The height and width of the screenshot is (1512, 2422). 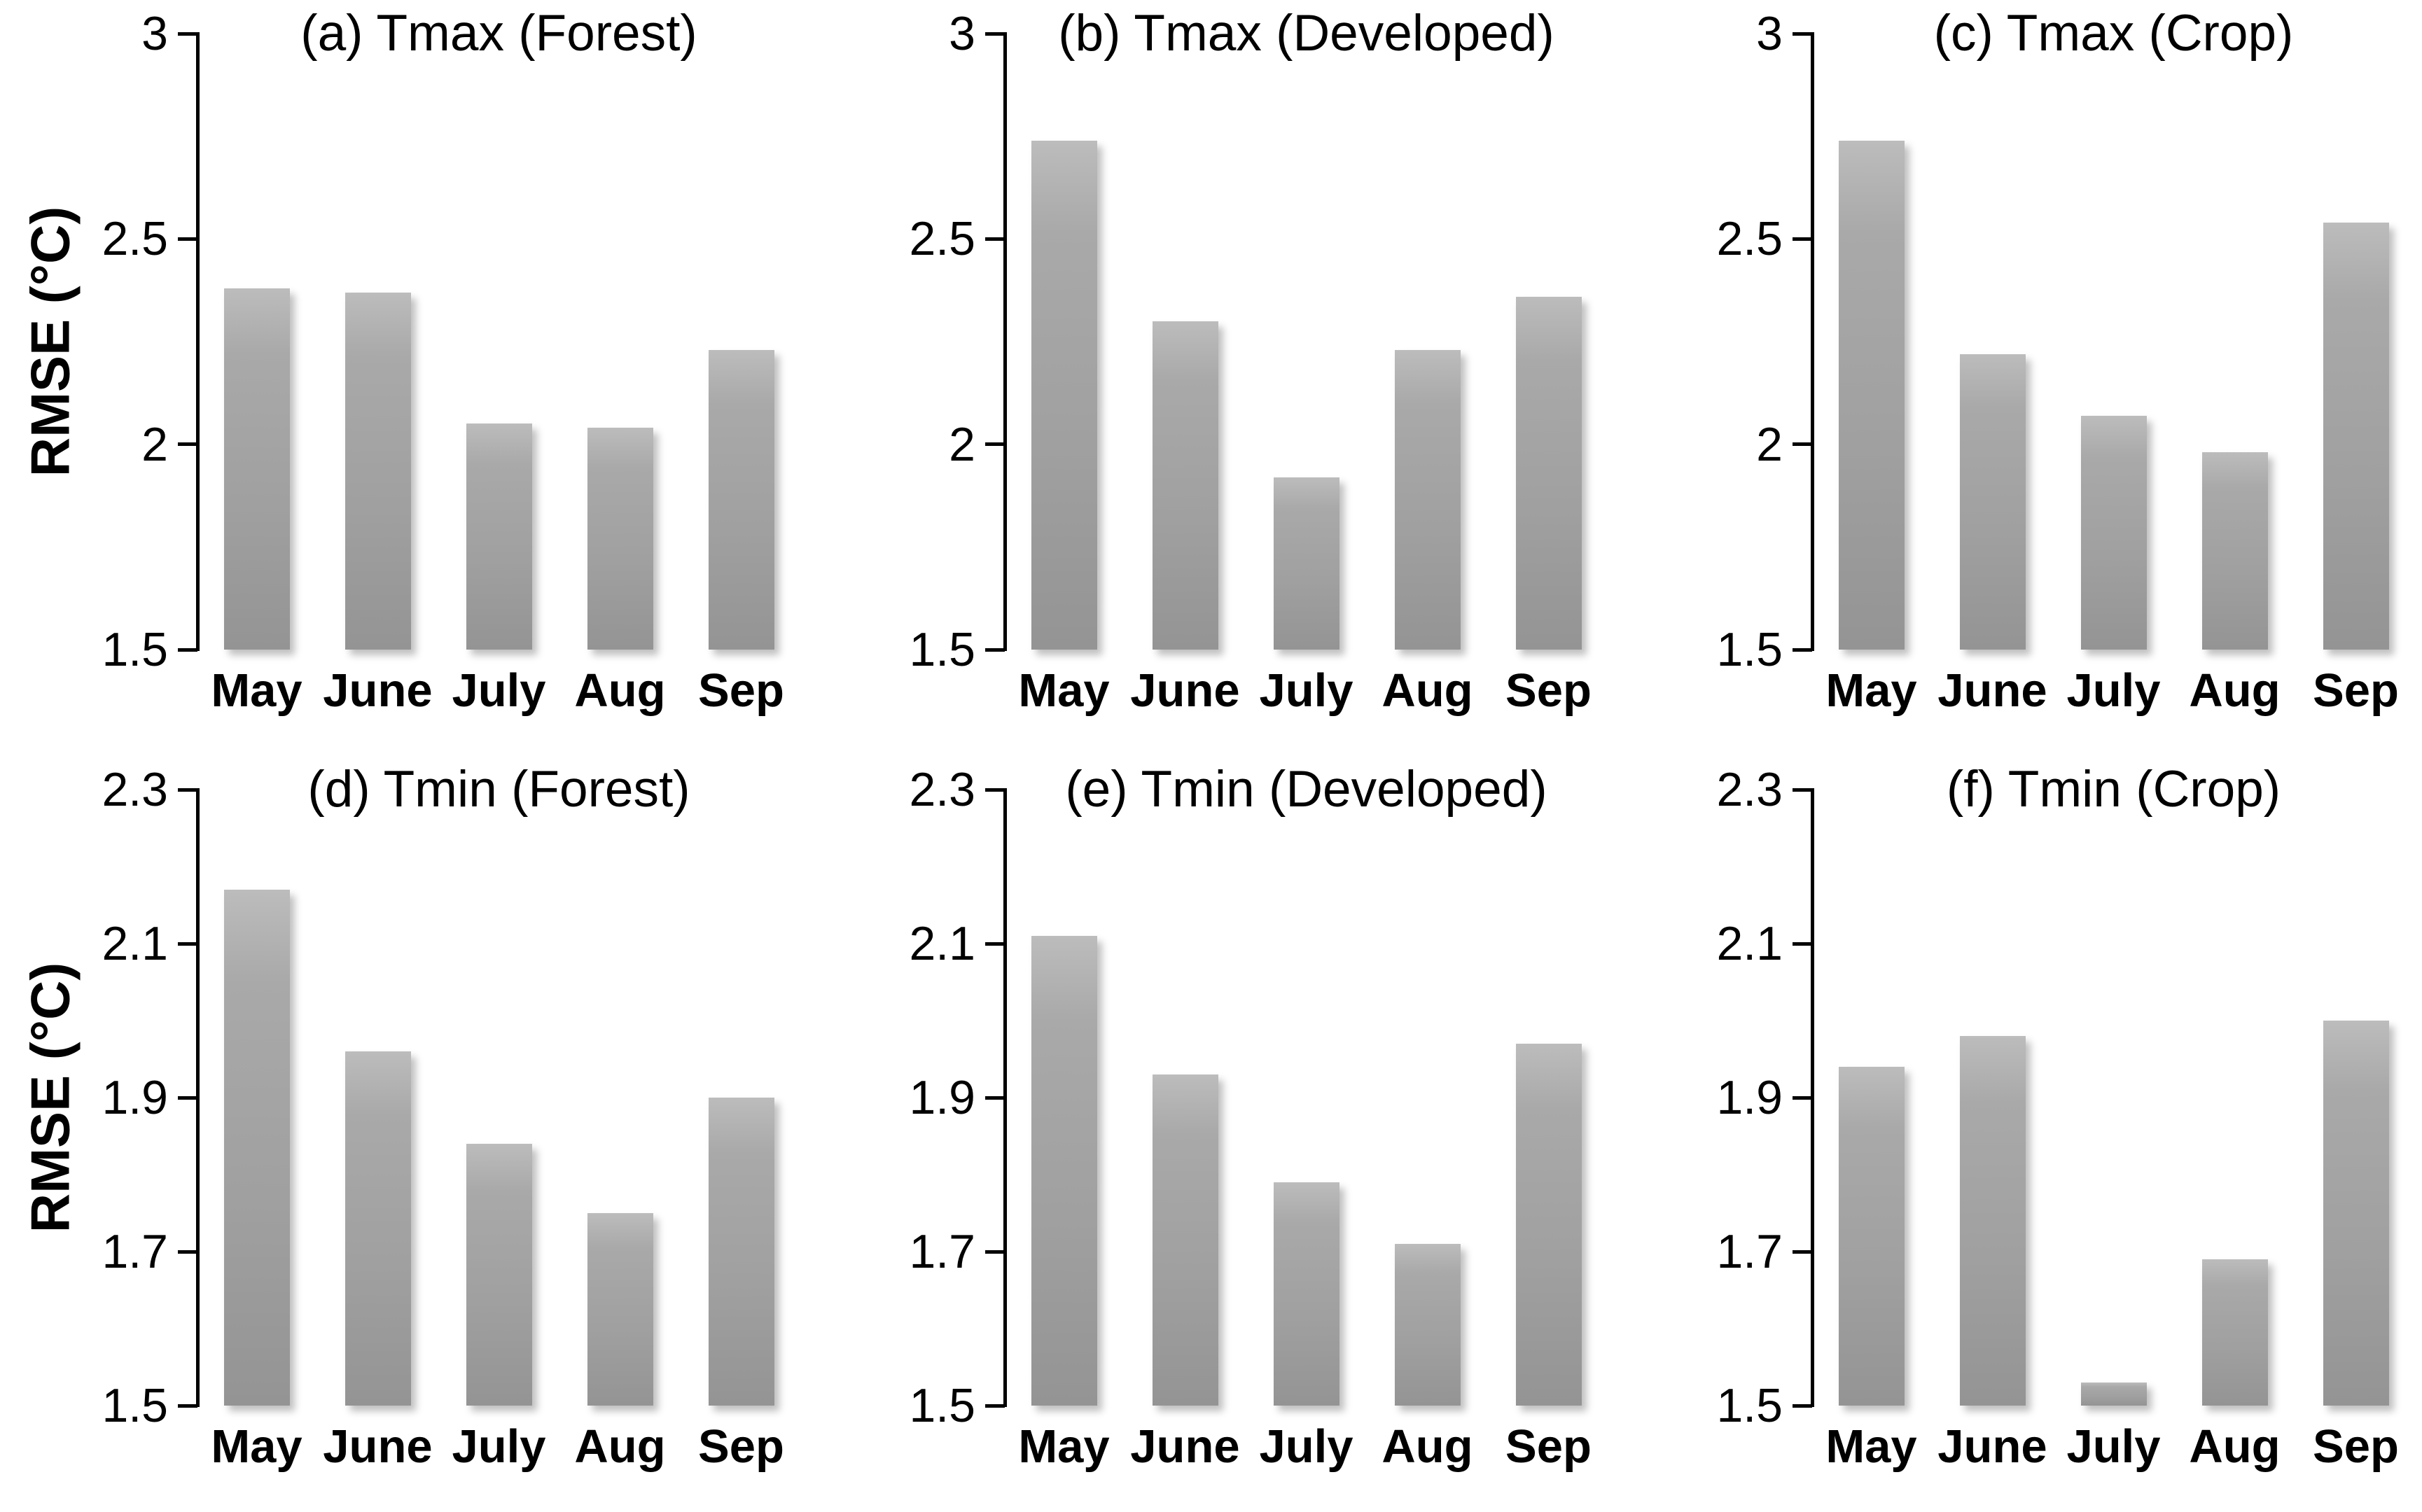 I want to click on panel-title-e: (e) Tmin (Developed), so click(x=1306, y=789).